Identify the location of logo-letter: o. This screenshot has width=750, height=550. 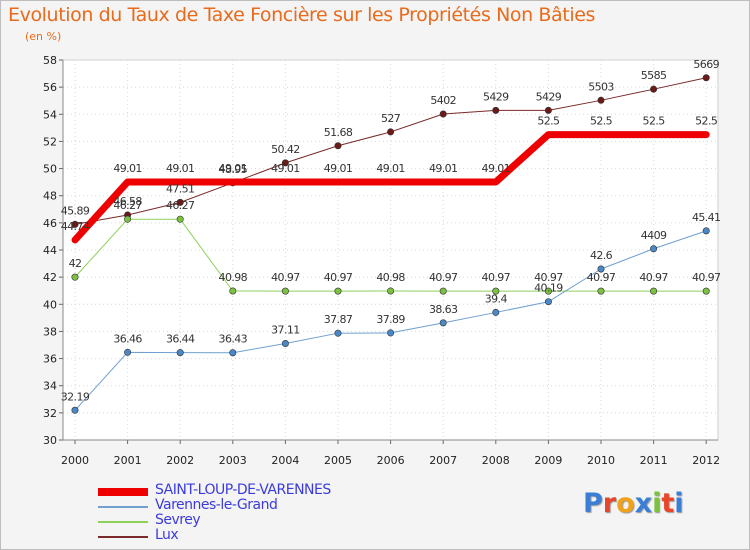
(625, 503).